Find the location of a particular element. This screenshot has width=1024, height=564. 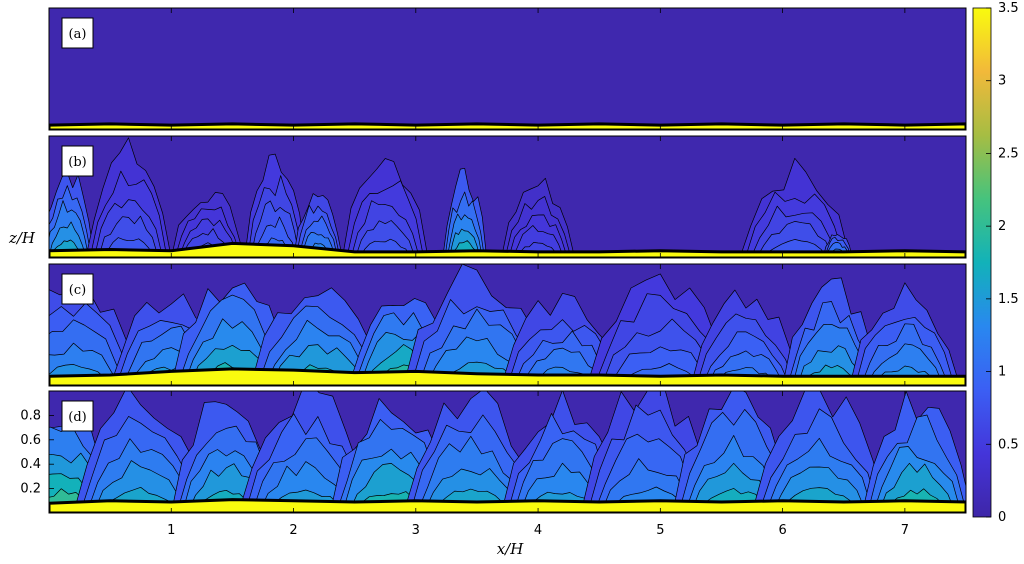

x-tick-label: 6 is located at coordinates (782, 530).